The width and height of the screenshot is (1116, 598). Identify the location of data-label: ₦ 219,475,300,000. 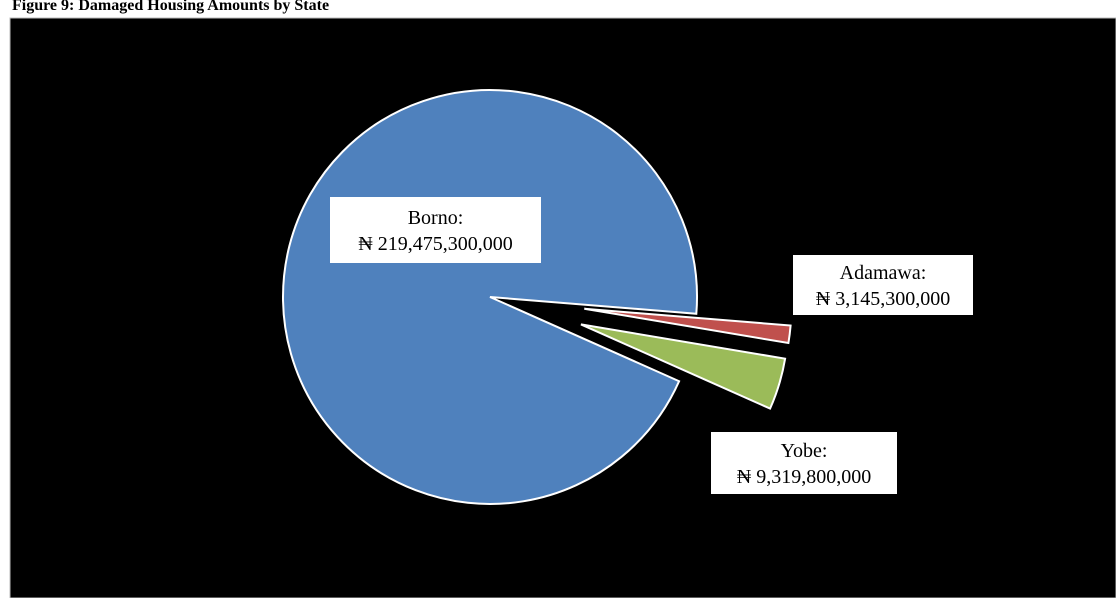
(435, 244).